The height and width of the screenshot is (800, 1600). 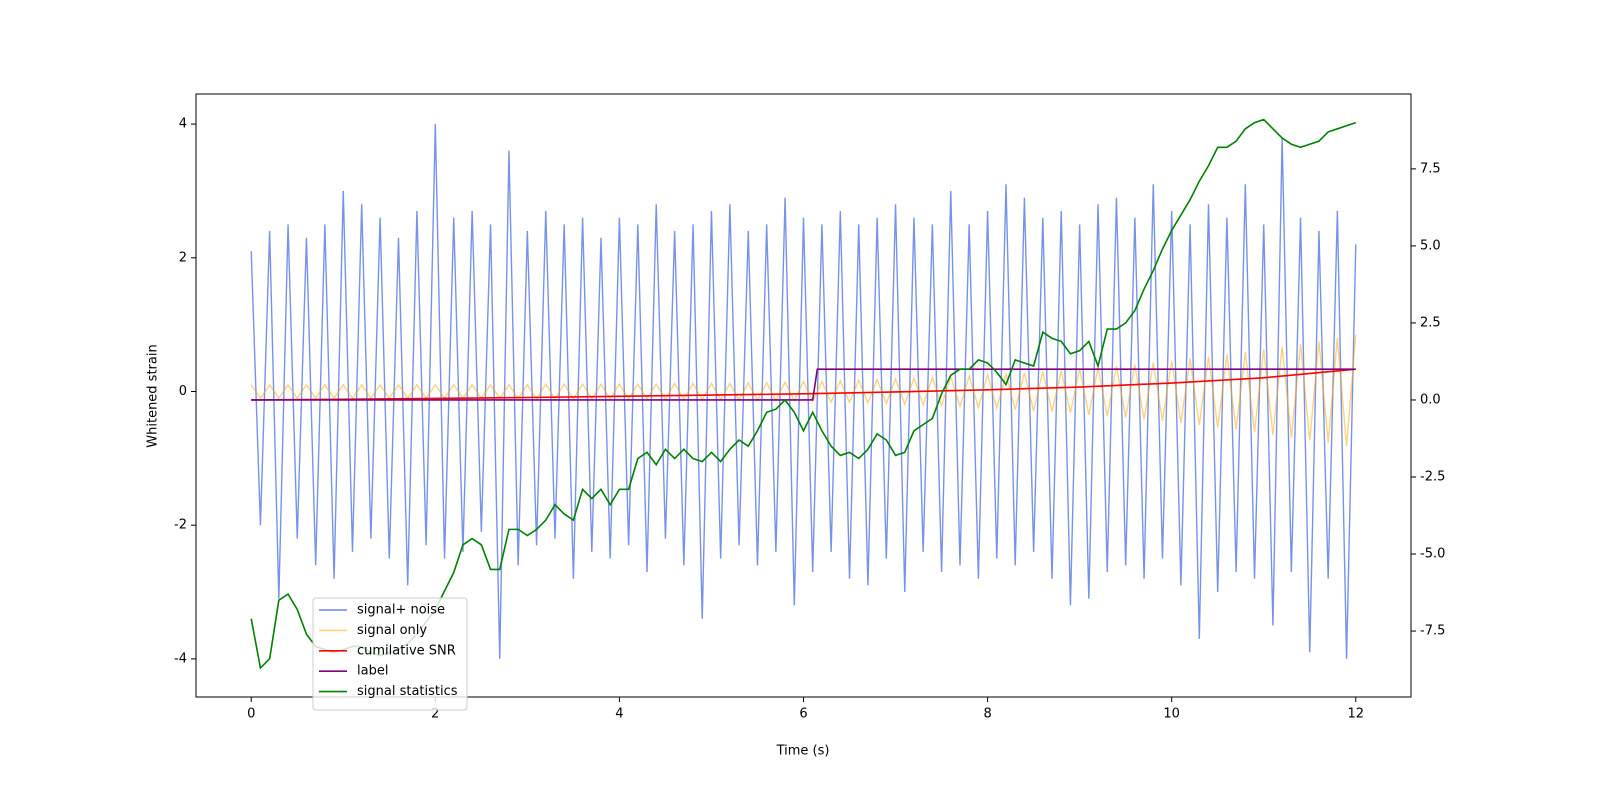 I want to click on y2-tick-label: -5.0, so click(x=1432, y=554).